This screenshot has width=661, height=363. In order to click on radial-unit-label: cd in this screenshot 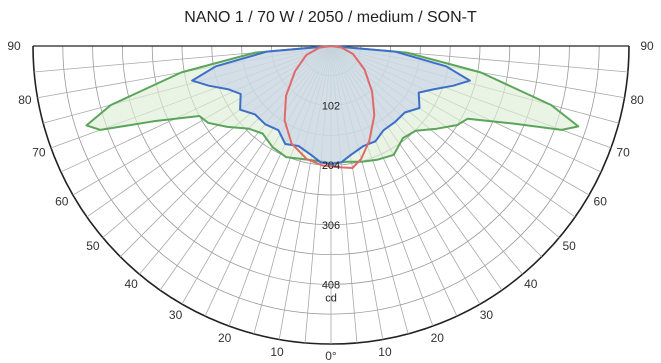, I will do `click(331, 298)`.